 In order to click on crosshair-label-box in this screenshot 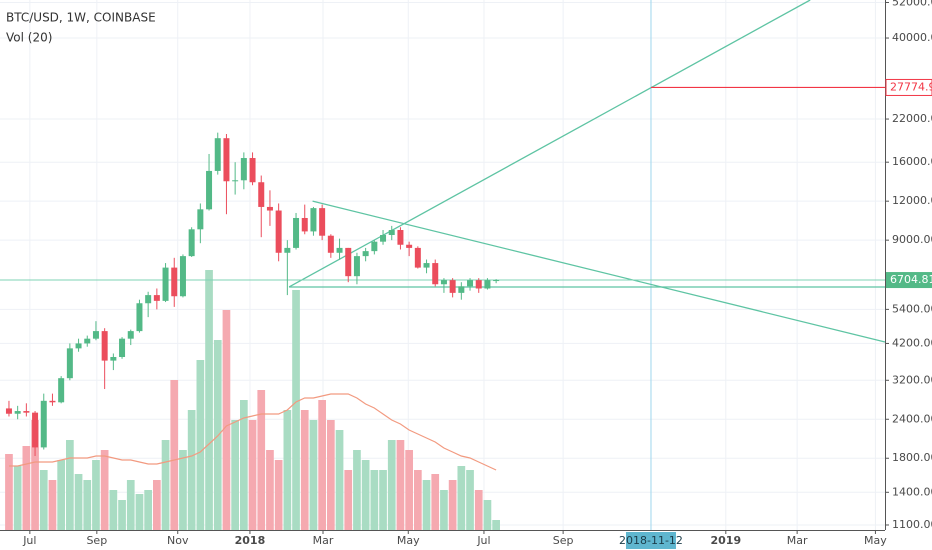, I will do `click(650, 540)`.